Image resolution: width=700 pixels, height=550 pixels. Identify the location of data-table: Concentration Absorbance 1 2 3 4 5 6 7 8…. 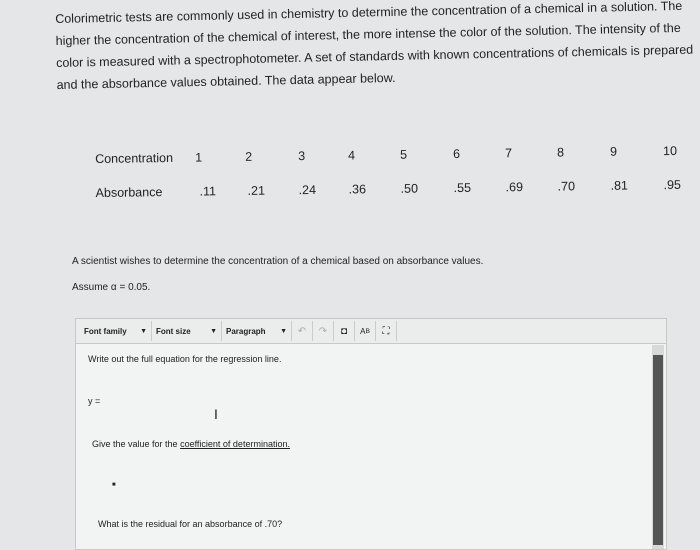
(395, 174).